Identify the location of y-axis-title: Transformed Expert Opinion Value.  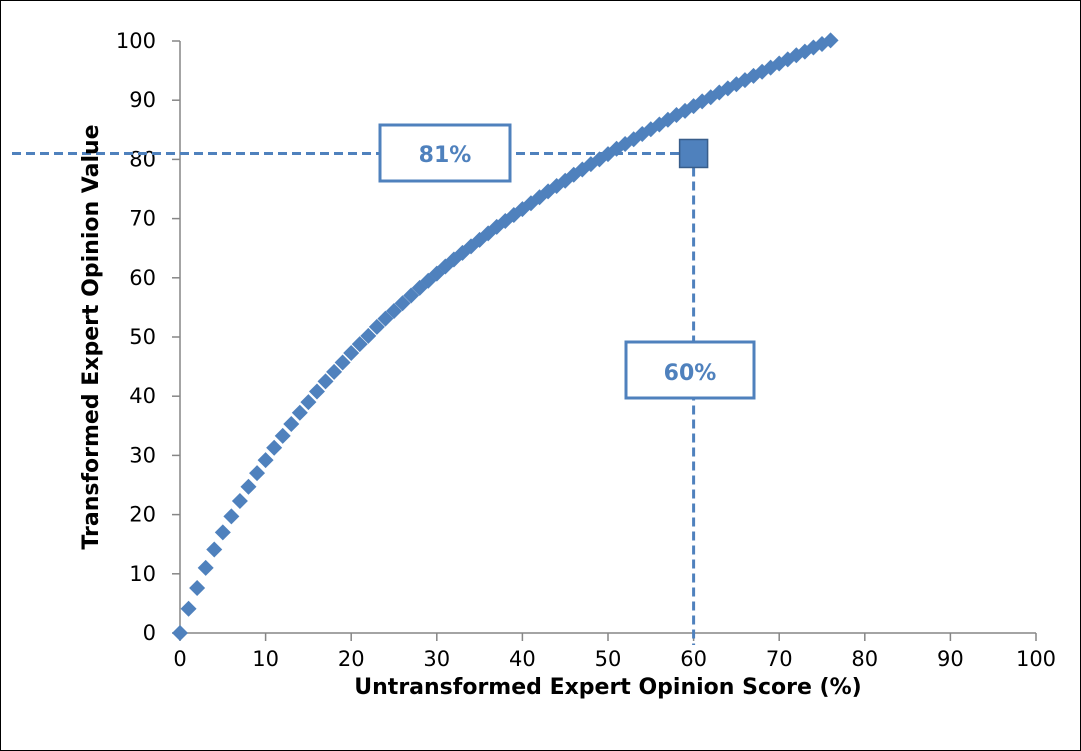
(91, 336).